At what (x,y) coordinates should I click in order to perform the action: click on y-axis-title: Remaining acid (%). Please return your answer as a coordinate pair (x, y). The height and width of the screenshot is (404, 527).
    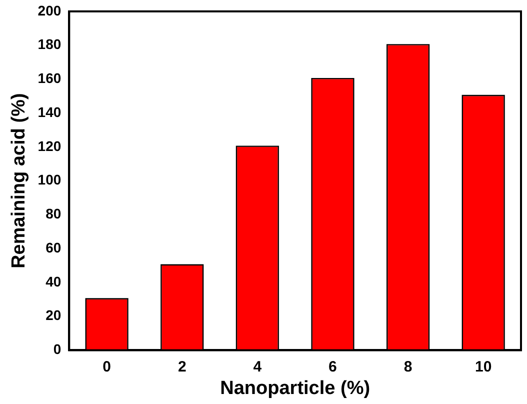
    Looking at the image, I should click on (19, 180).